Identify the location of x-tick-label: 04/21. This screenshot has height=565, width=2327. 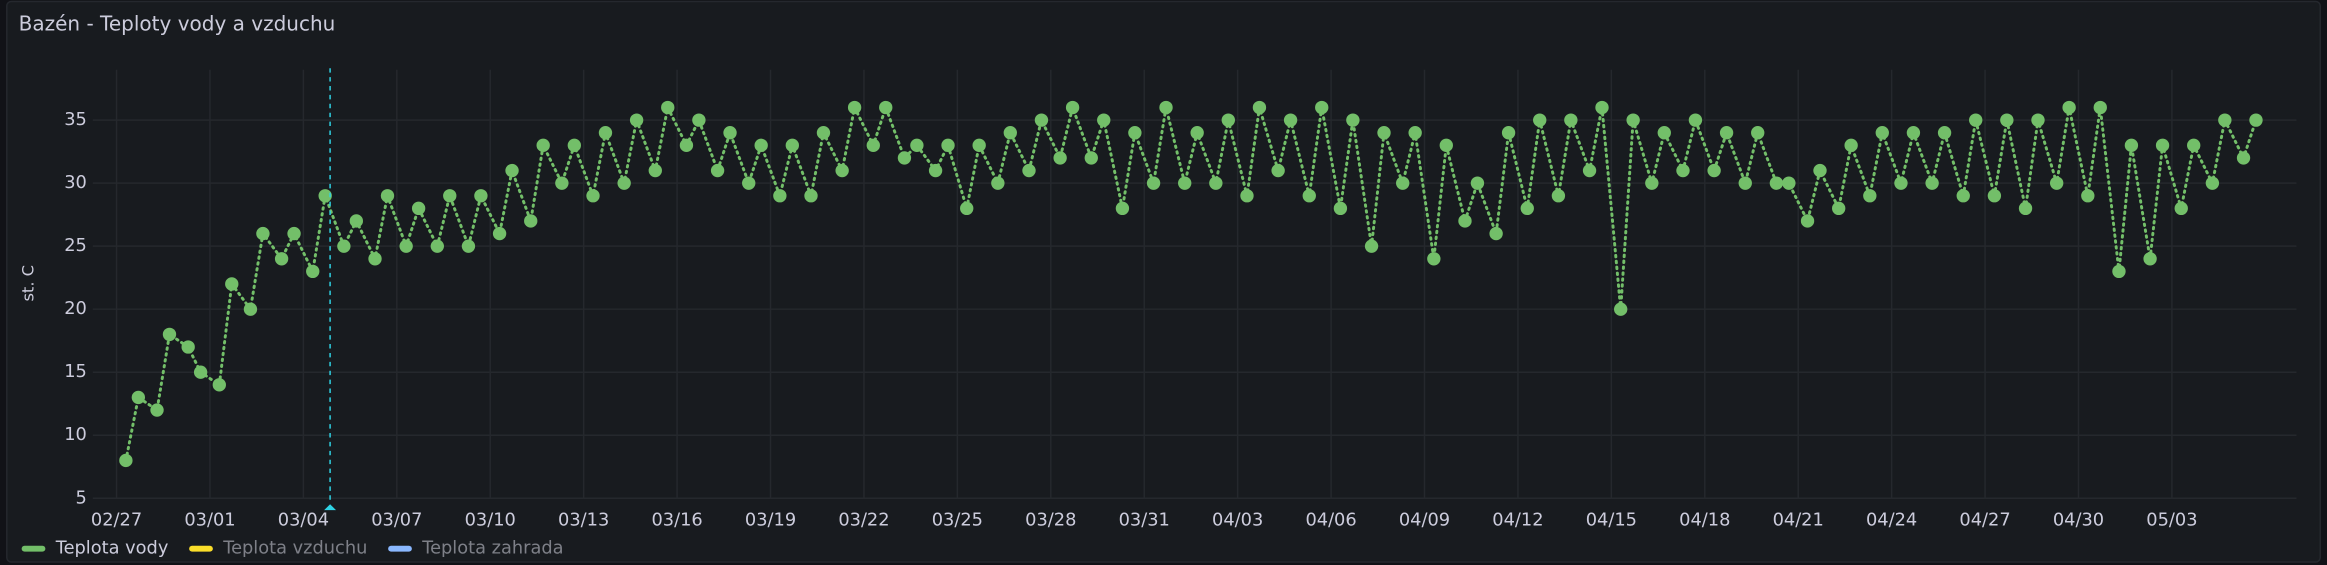
(1798, 520).